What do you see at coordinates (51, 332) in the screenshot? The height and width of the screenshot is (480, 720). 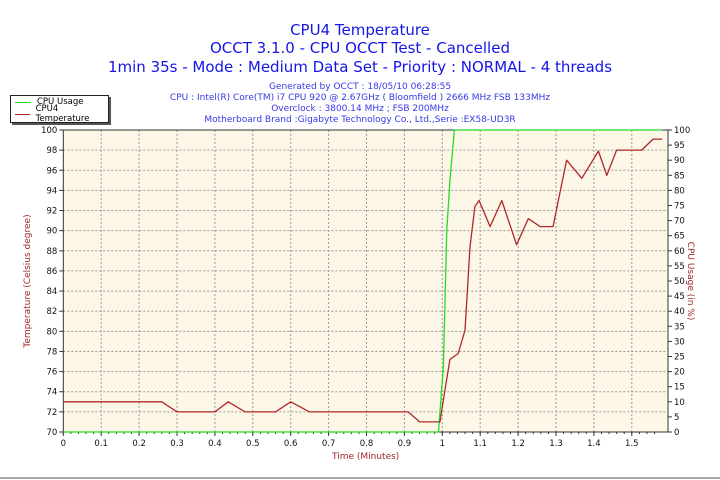 I see `y-tick-label: 80` at bounding box center [51, 332].